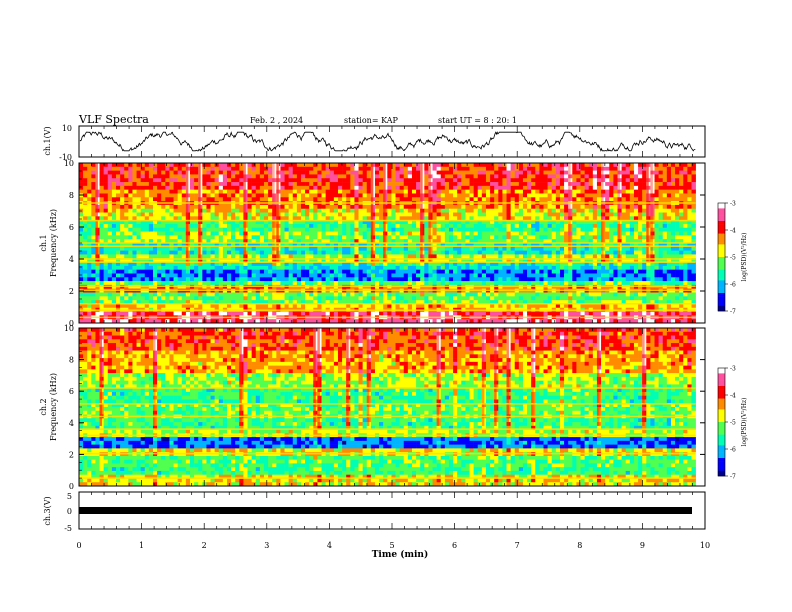 The image size is (792, 612). What do you see at coordinates (67, 128) in the screenshot?
I see `ch1-ytick-top: 10` at bounding box center [67, 128].